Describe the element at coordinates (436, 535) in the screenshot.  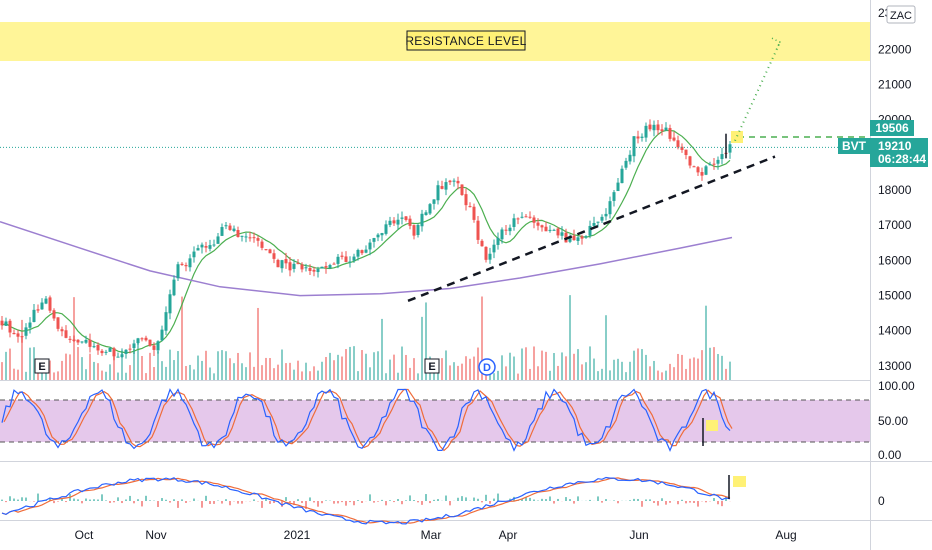
I see `time-axis: Oct Nov 2021 Mar Apr Jun Aug` at that location.